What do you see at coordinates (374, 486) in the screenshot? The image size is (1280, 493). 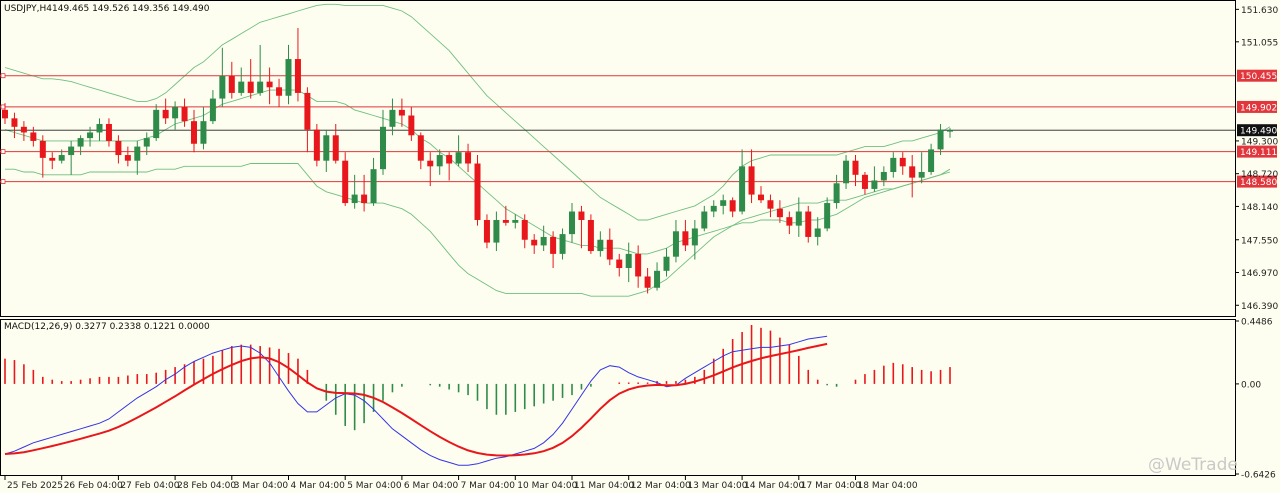 I see `time-tick-label: 5 Mar 04:00` at bounding box center [374, 486].